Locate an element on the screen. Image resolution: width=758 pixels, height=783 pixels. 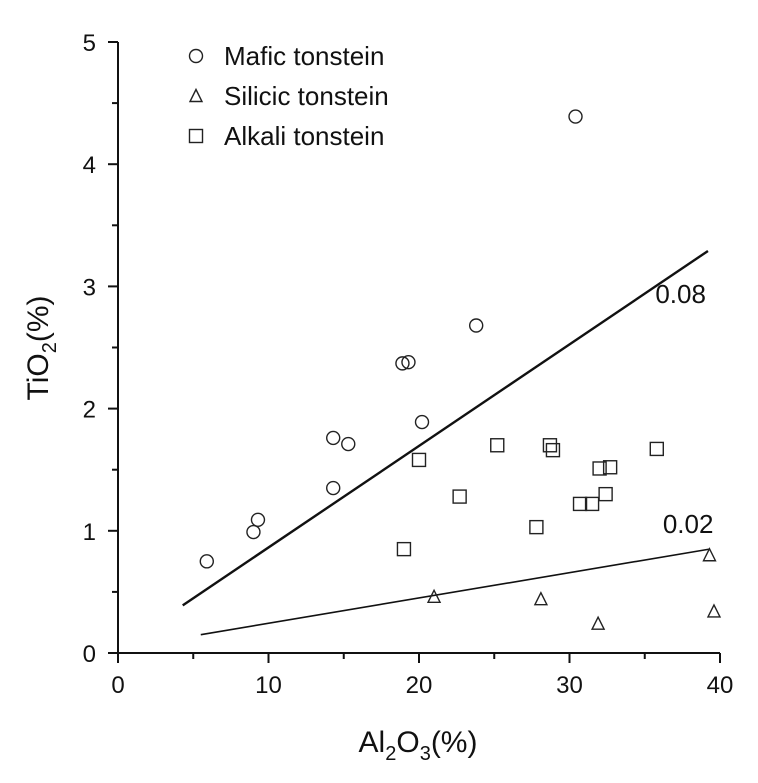
y-tick-label: 0 is located at coordinates (89, 654).